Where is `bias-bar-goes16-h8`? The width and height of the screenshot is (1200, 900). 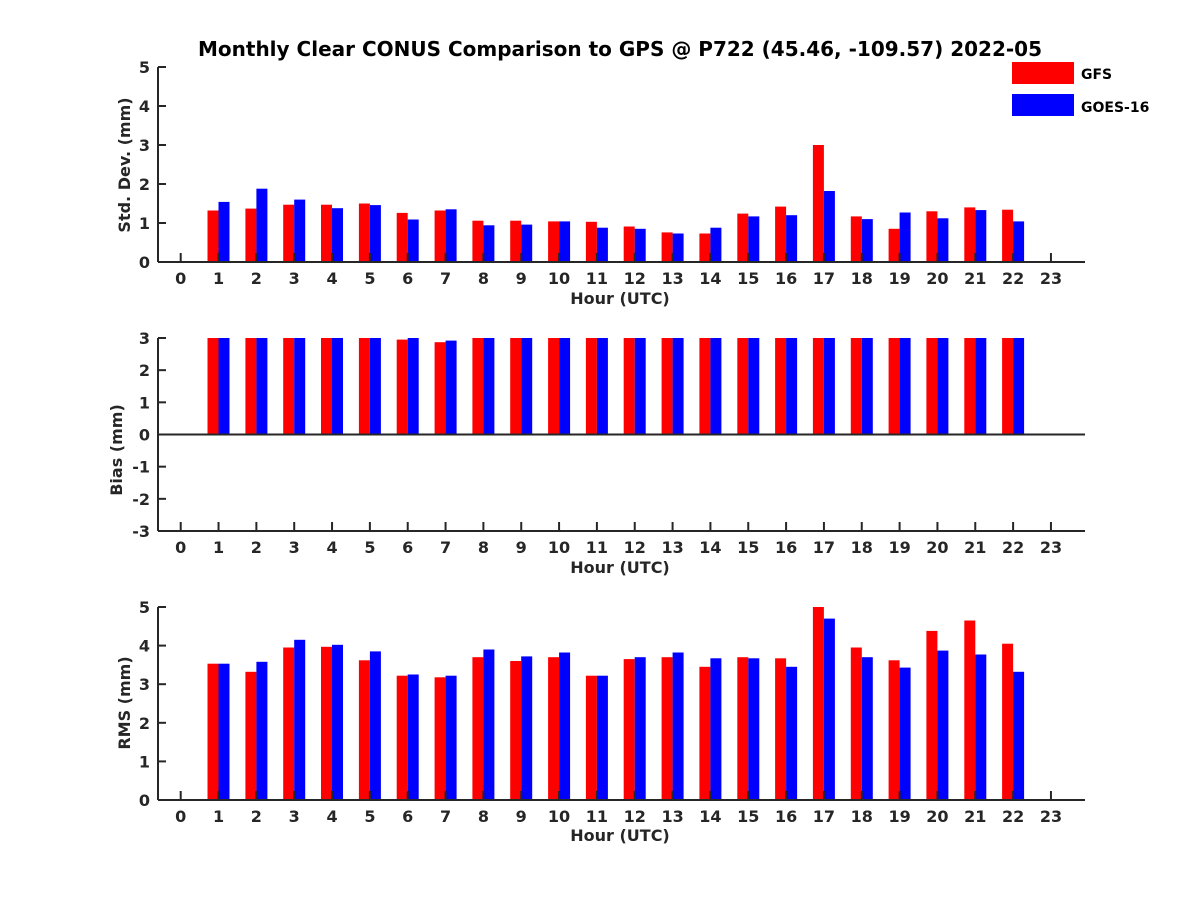
bias-bar-goes16-h8 is located at coordinates (489, 386).